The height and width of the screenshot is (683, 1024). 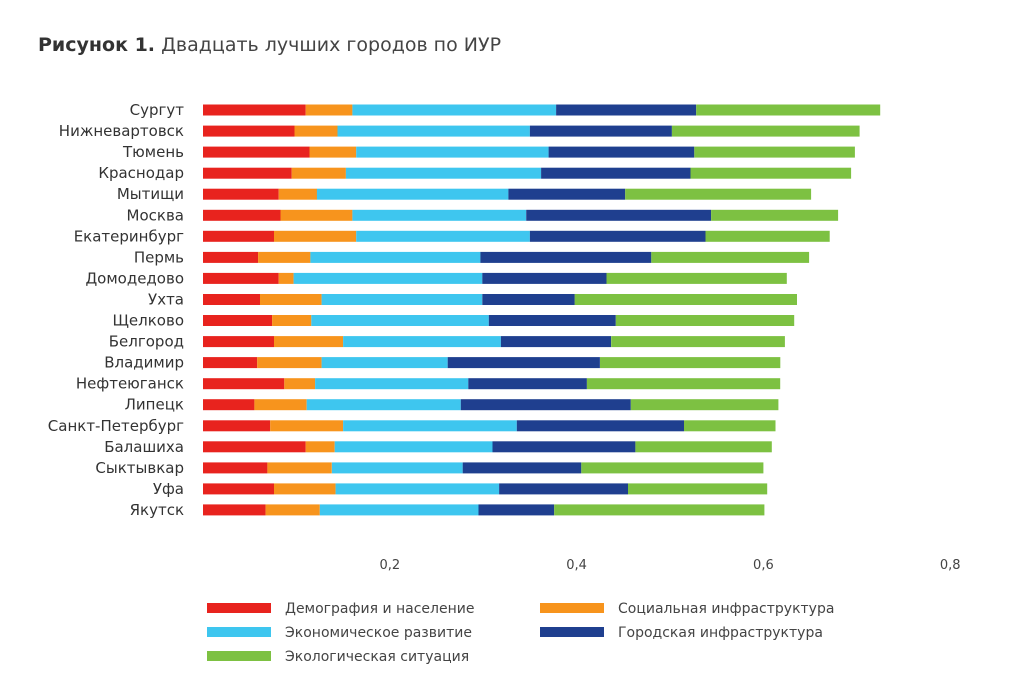 I want to click on category-label: Домодедово, so click(x=134, y=278).